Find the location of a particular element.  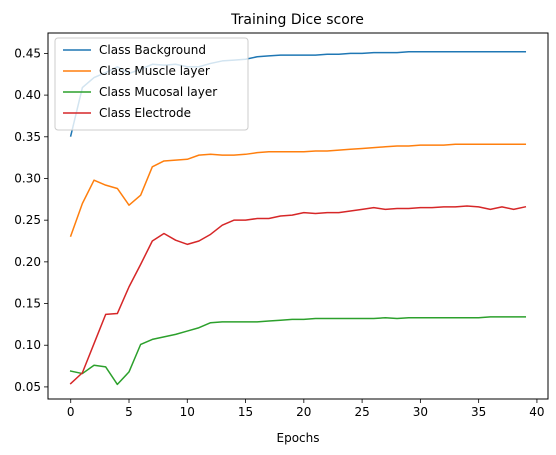

legend-entry-label: Class Mucosal layer is located at coordinates (158, 92).